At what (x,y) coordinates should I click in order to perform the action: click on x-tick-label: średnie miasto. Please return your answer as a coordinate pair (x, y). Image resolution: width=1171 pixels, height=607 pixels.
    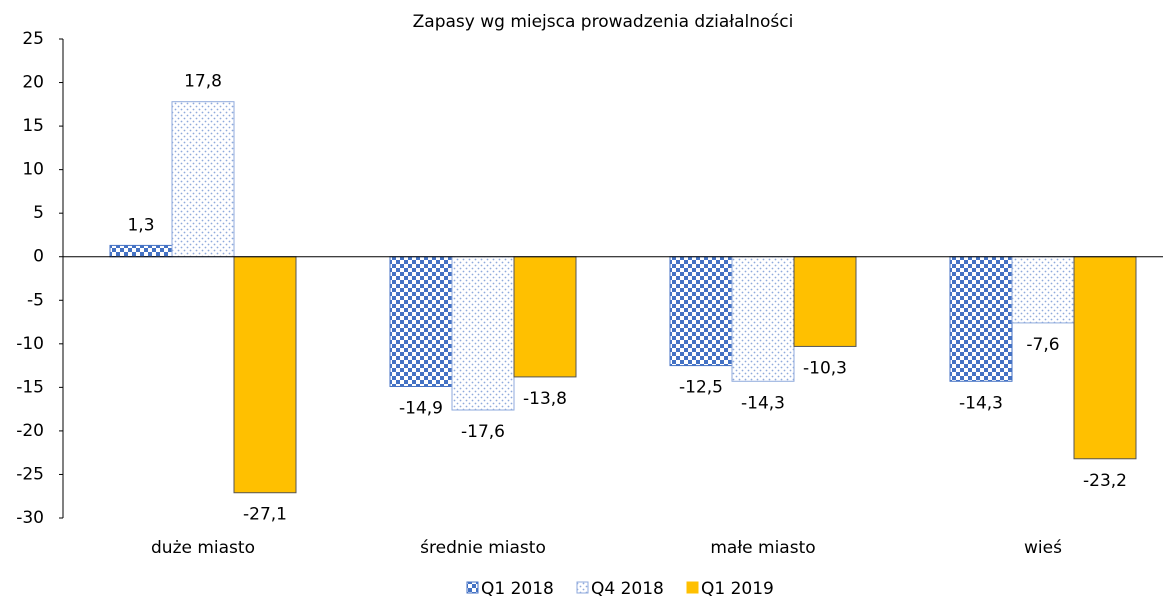
    Looking at the image, I should click on (483, 548).